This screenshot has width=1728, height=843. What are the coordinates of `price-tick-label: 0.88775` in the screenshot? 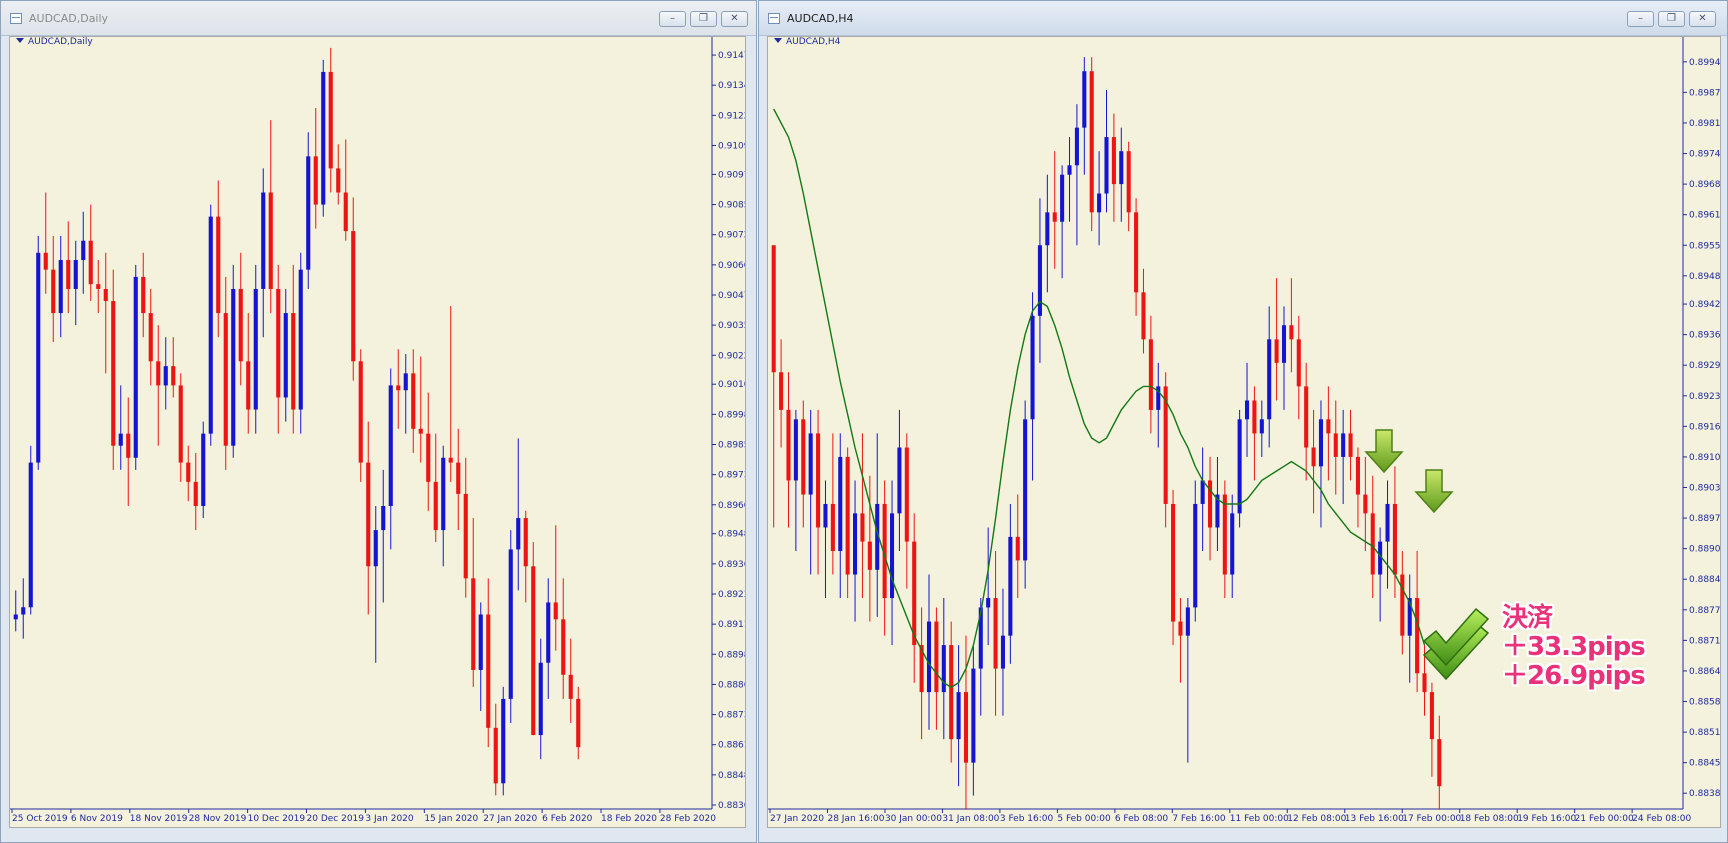 It's located at (1704, 611).